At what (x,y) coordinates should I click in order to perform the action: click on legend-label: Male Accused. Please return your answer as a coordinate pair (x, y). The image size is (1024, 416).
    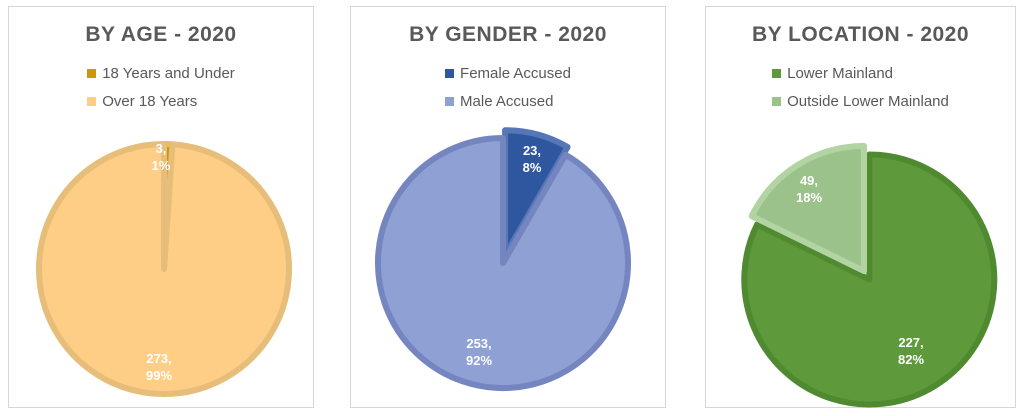
    Looking at the image, I should click on (507, 101).